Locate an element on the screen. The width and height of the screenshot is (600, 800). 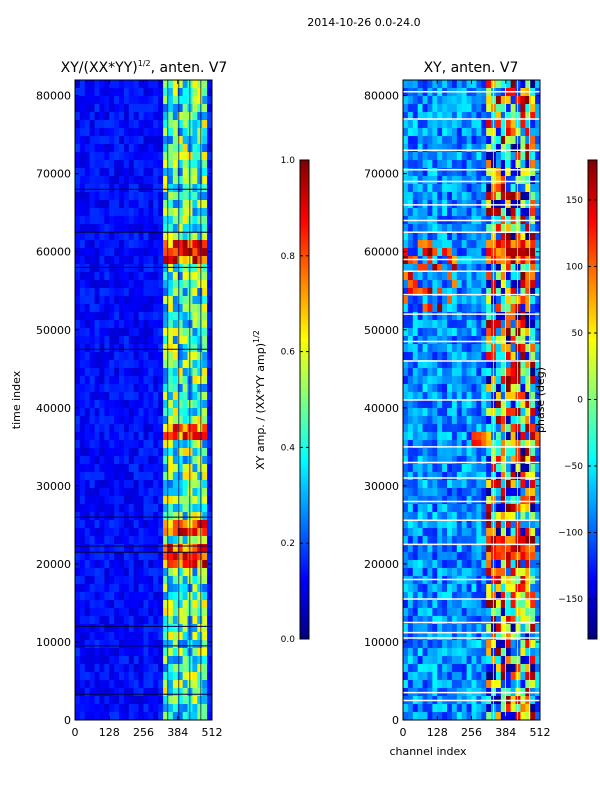
x-tick-label: 0 is located at coordinates (75, 732).